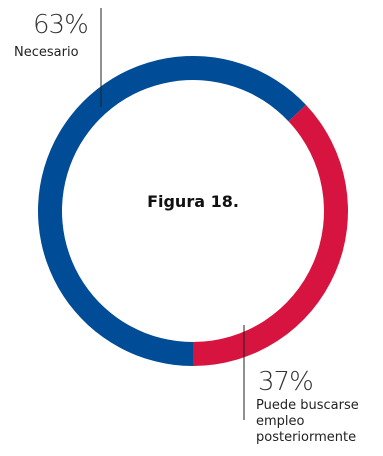  Describe the element at coordinates (61, 25) in the screenshot. I see `slice-necesario-percent: 63%` at that location.